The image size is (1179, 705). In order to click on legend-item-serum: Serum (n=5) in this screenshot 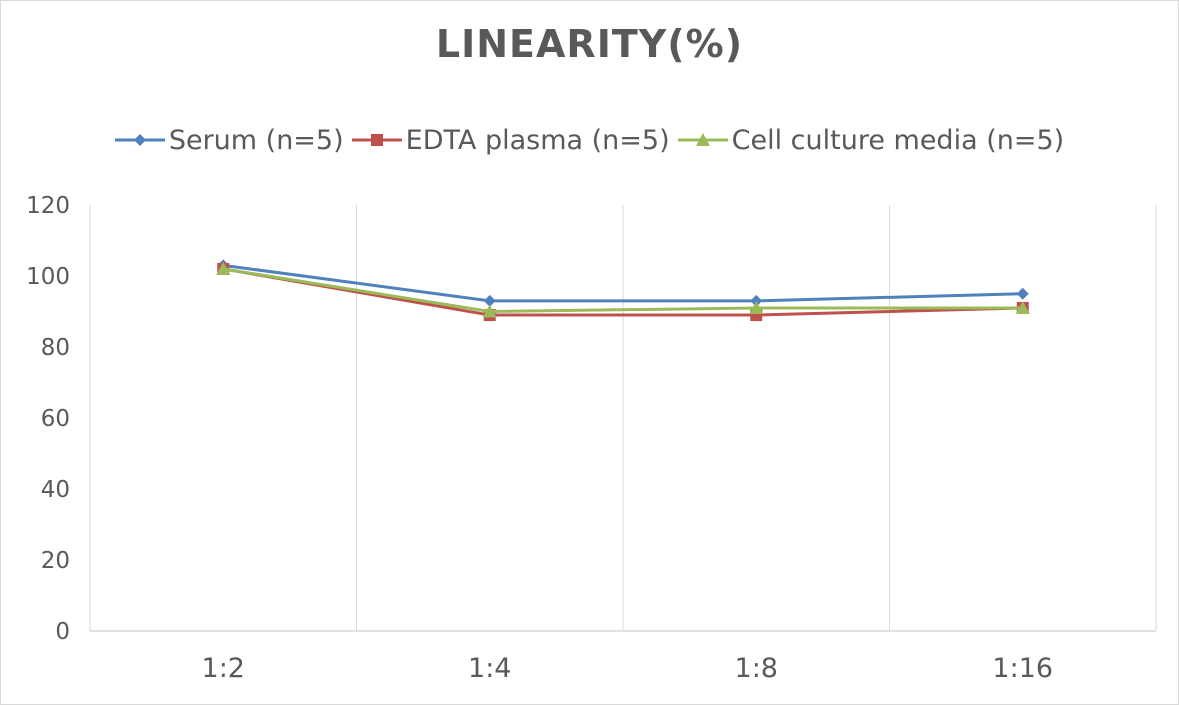, I will do `click(229, 140)`.